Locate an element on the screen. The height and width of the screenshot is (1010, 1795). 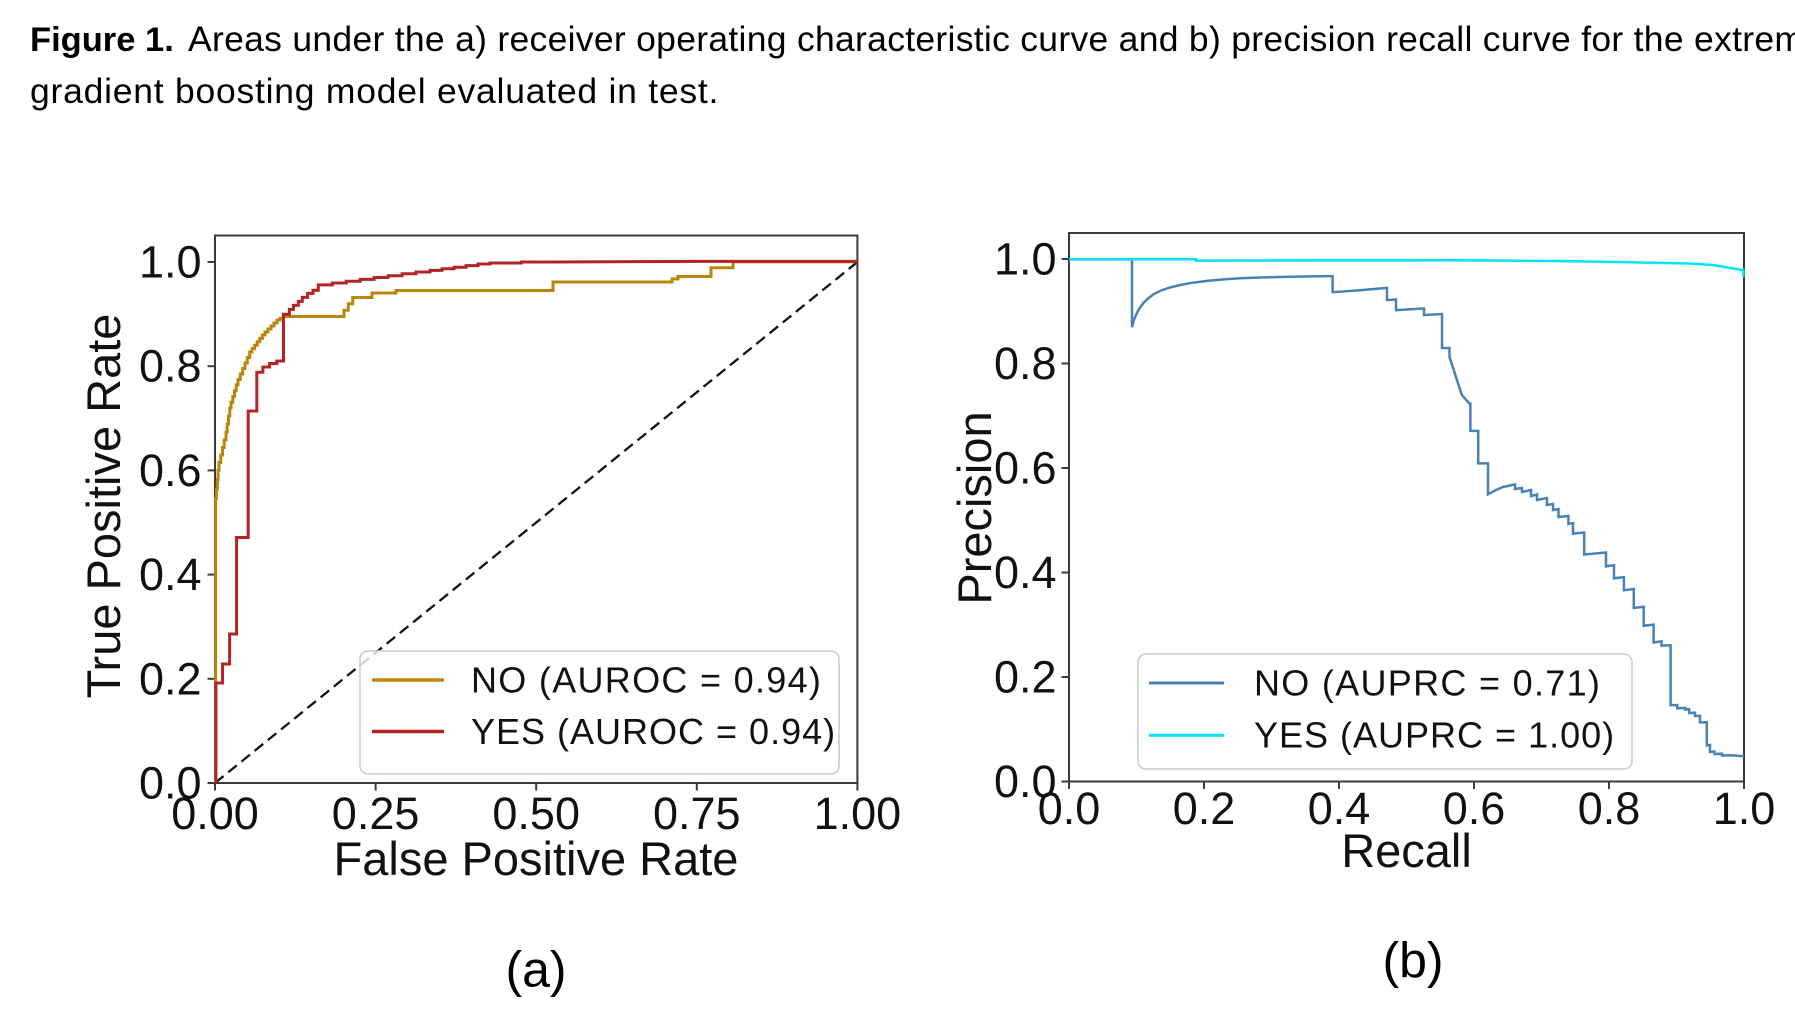
svg-text: (b) is located at coordinates (1412, 961).